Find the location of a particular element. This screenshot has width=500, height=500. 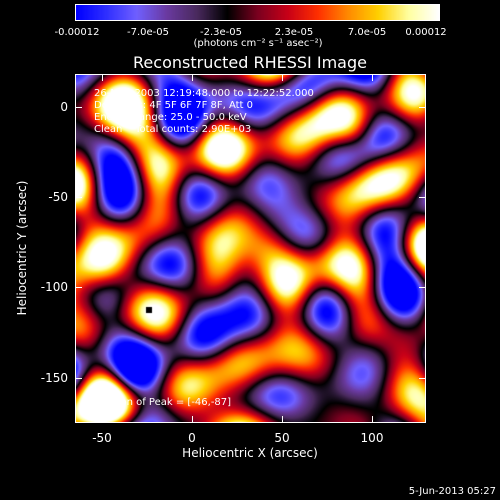

x-tick-label: 50 is located at coordinates (282, 438).